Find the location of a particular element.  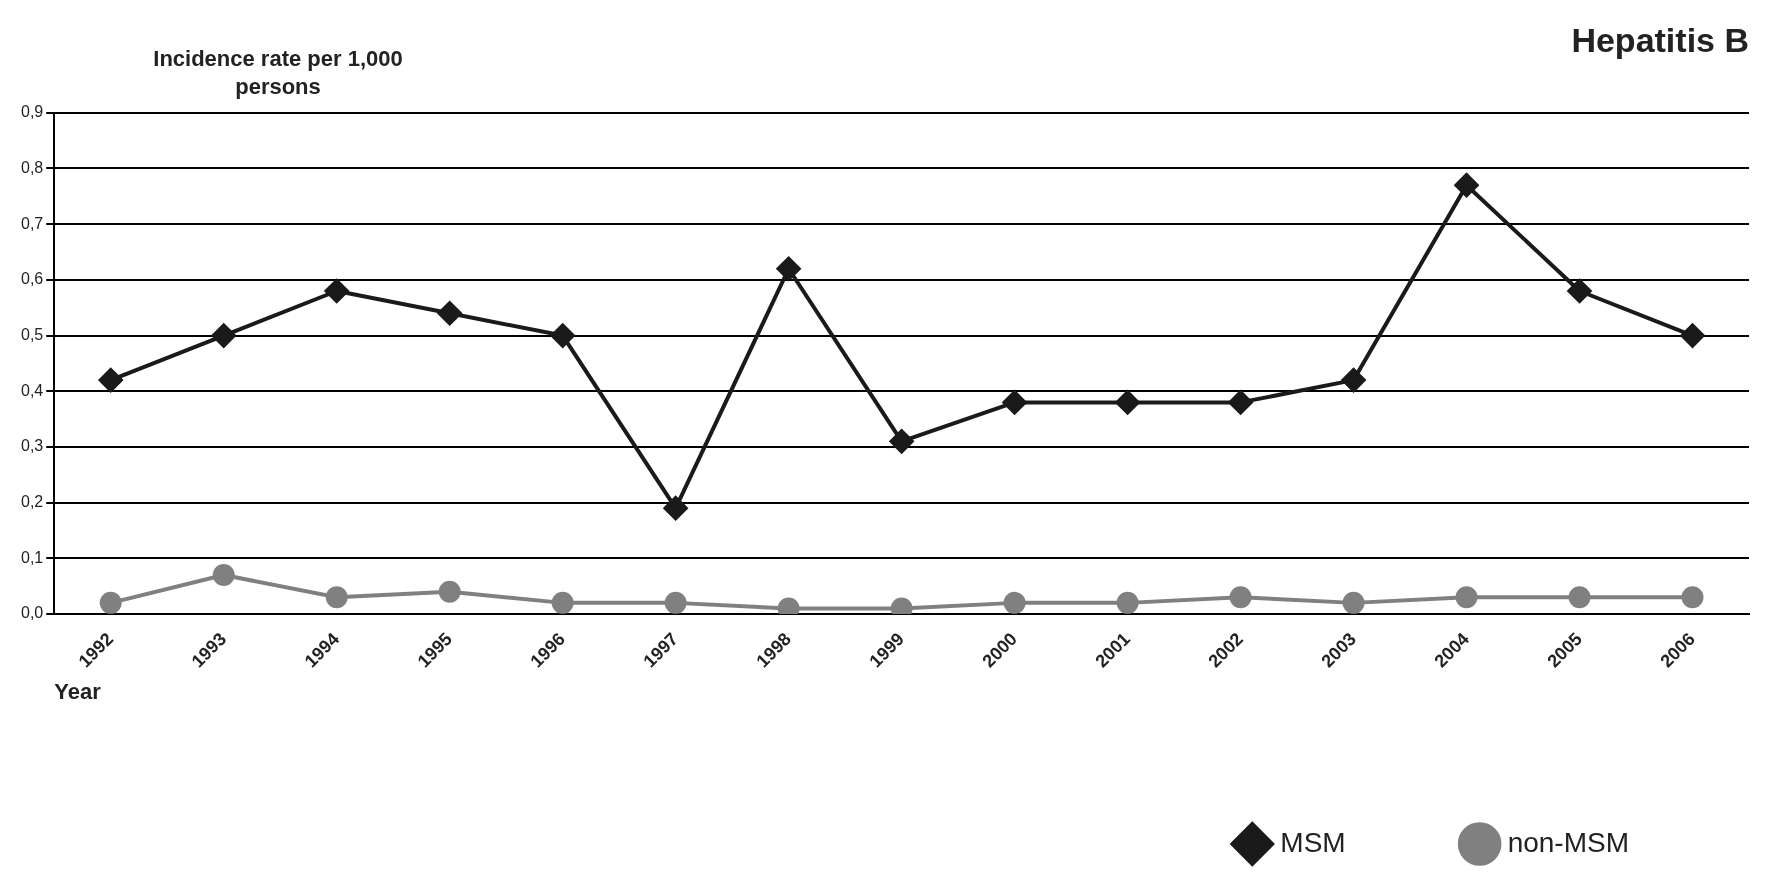

y-tick-label: 0,9 is located at coordinates (32, 112).